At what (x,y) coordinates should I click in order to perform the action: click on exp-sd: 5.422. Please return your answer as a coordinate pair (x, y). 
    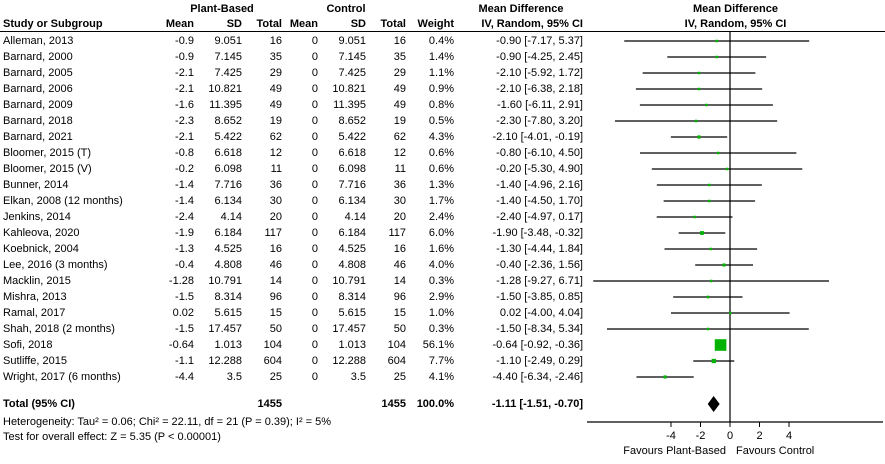
    Looking at the image, I should click on (228, 137).